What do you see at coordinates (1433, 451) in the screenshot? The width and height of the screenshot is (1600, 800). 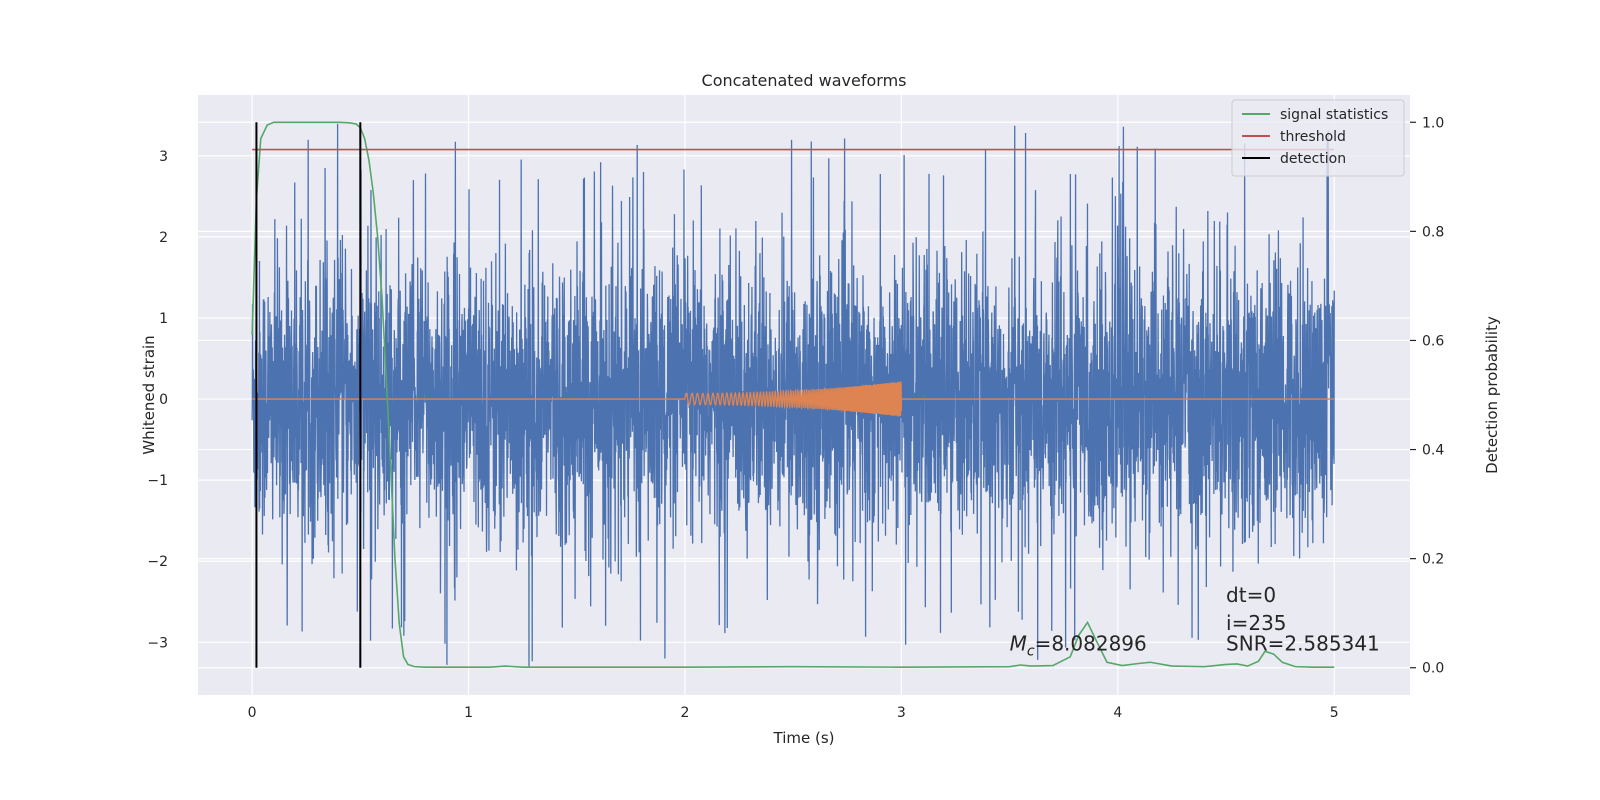 I see `y2-tick-label: 0.4` at bounding box center [1433, 451].